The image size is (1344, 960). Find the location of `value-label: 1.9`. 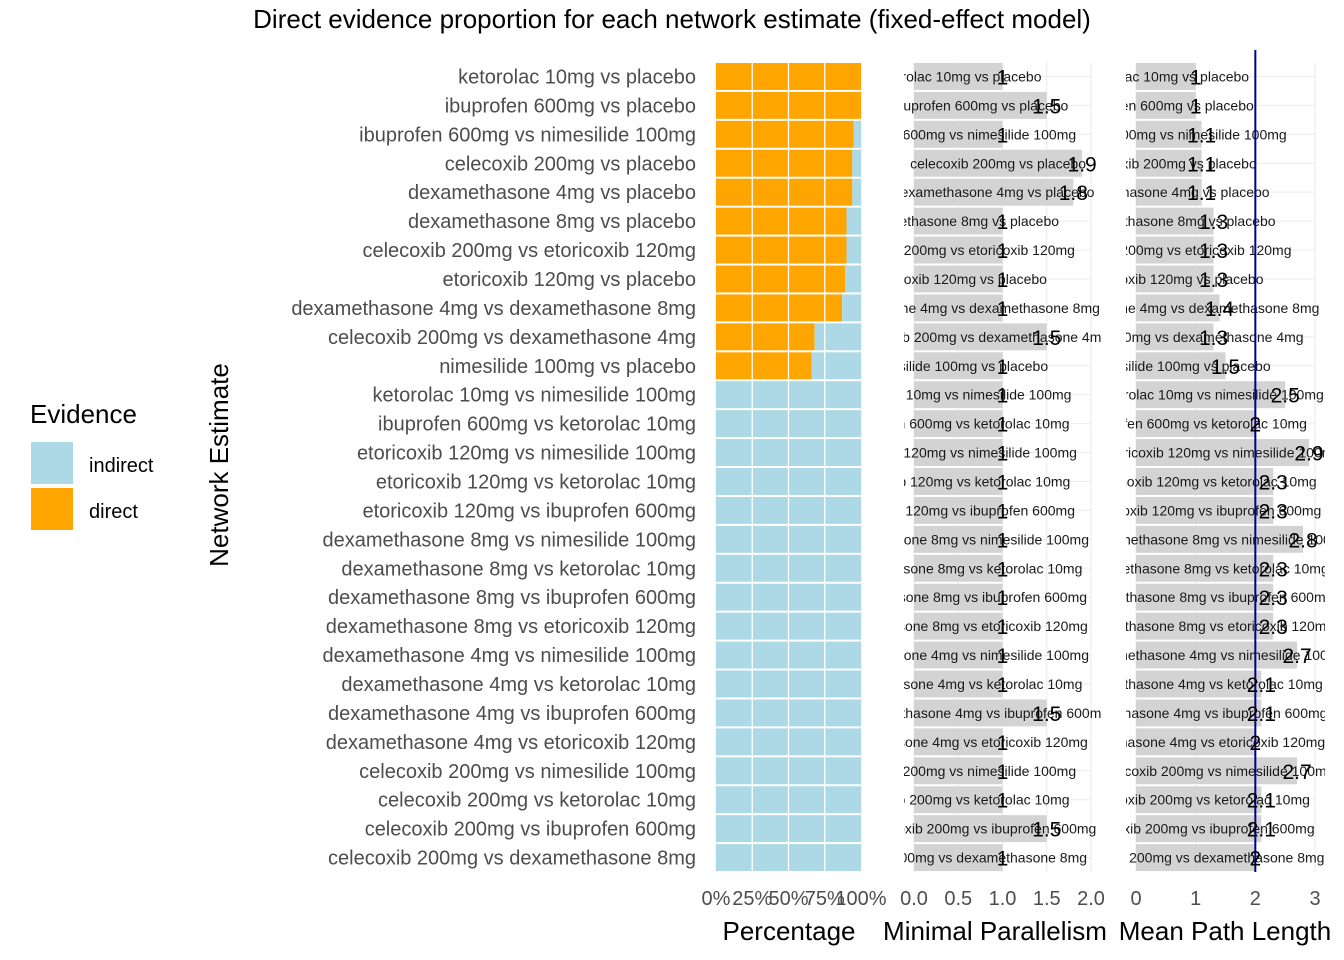

value-label: 1.9 is located at coordinates (1082, 164).